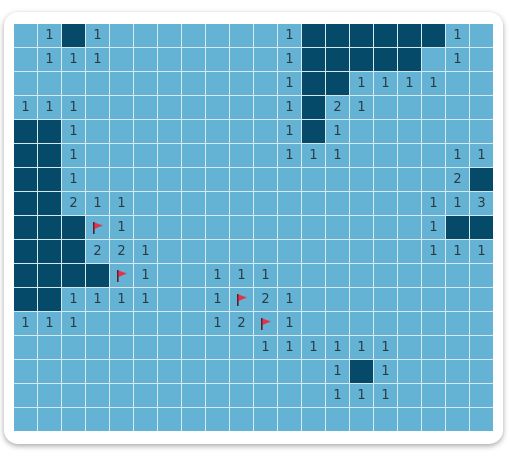 This screenshot has height=453, width=515. I want to click on flagged-cell, so click(241, 299).